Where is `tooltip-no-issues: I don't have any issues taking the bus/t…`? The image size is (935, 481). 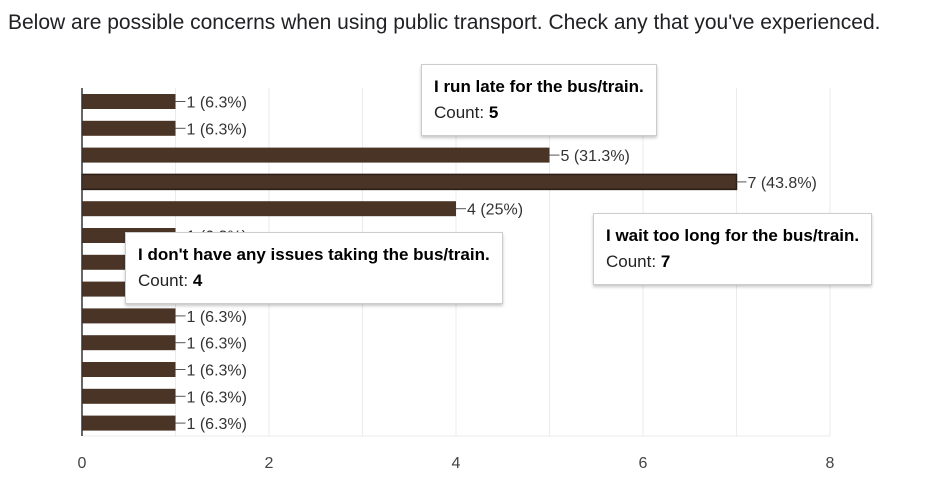
tooltip-no-issues: I don't have any issues taking the bus/t… is located at coordinates (314, 268).